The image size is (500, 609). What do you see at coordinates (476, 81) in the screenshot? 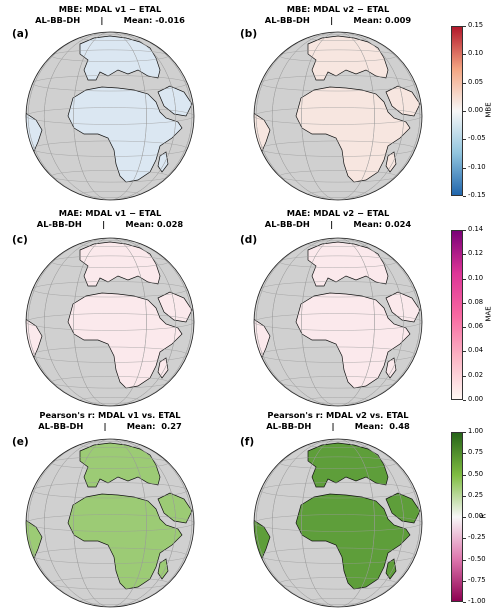
I see `colorbar-tick-label: 0.05` at bounding box center [476, 81].